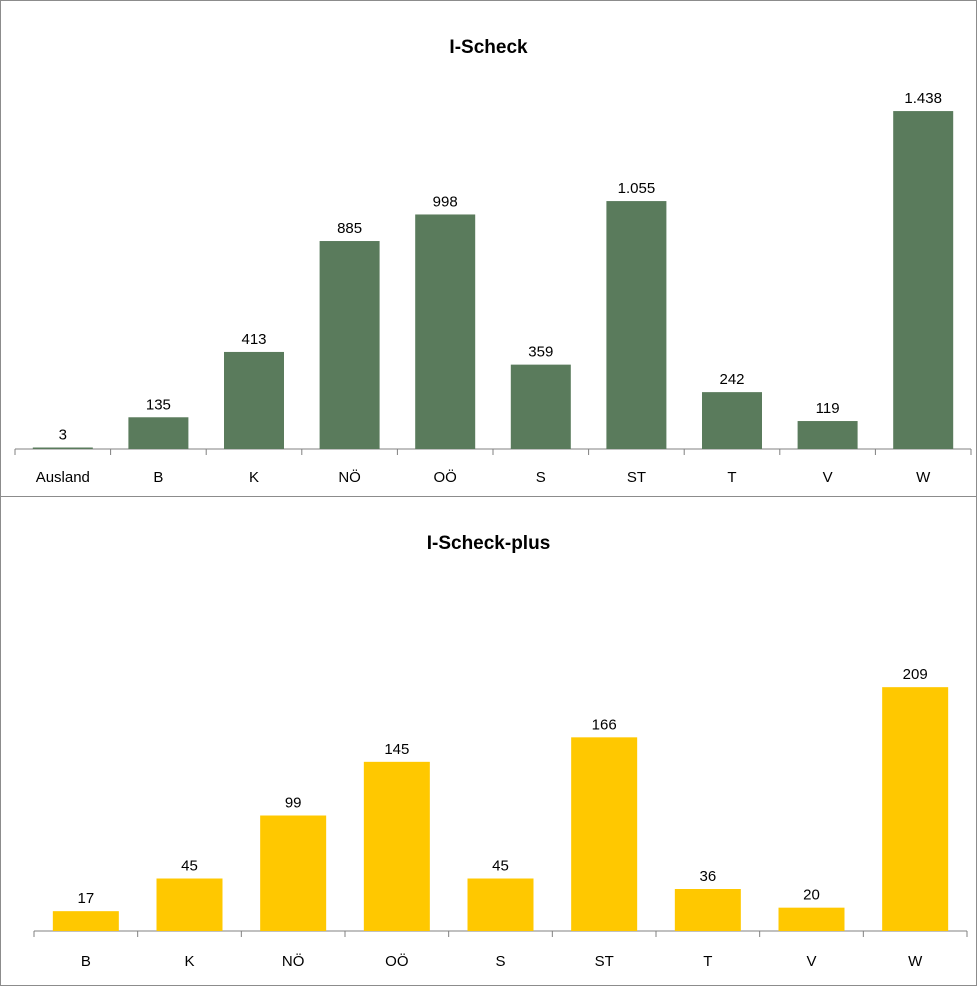 The height and width of the screenshot is (987, 979). What do you see at coordinates (63, 477) in the screenshot?
I see `category-label: Ausland` at bounding box center [63, 477].